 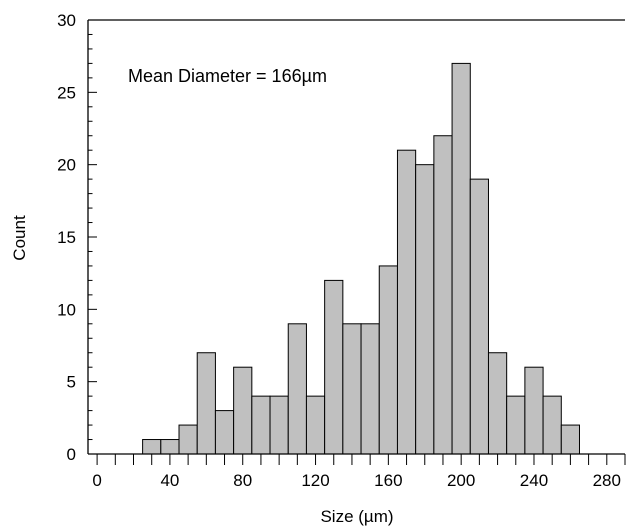 I want to click on x-tick-label: 0, so click(x=96, y=480).